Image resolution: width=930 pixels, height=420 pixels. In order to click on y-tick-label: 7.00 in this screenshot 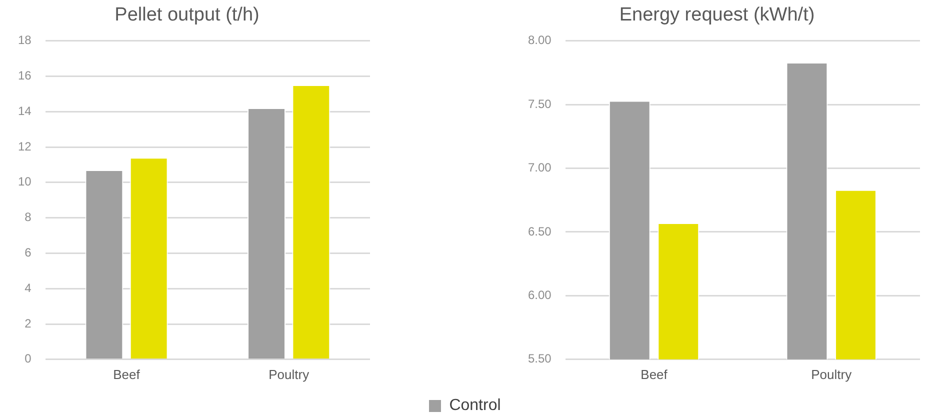, I will do `click(540, 167)`.